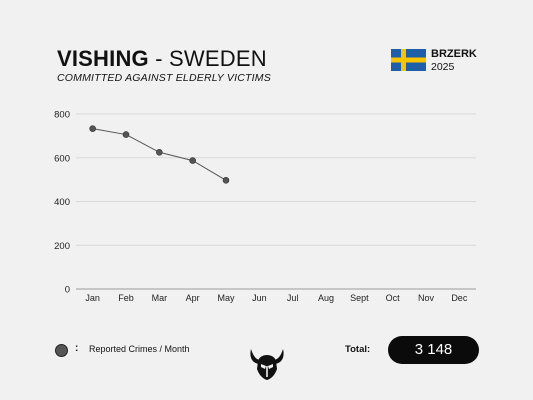  Describe the element at coordinates (164, 78) in the screenshot. I see `chart-subtitle: COMMITTED AGAINST ELDERLY VICTIMS` at that location.